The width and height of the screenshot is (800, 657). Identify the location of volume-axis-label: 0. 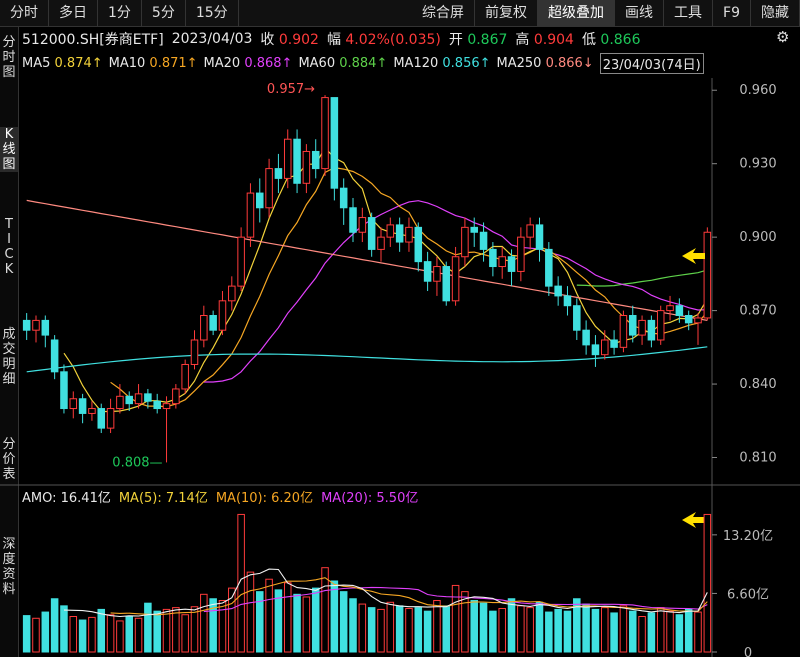
(748, 651).